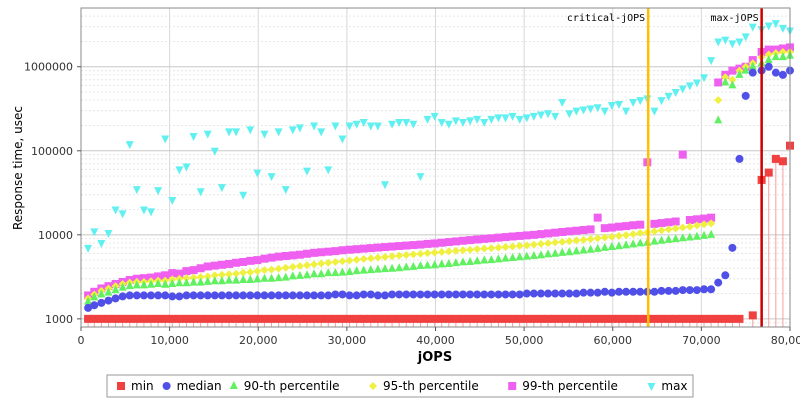 This screenshot has height=400, width=800. What do you see at coordinates (651, 387) in the screenshot?
I see `legend-marker` at bounding box center [651, 387].